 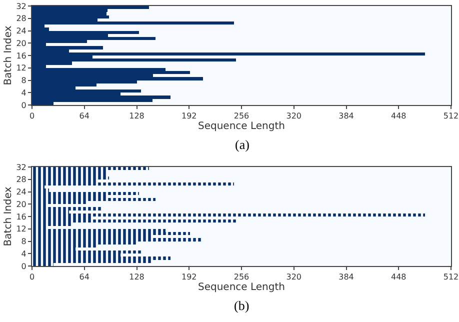 I want to click on text: (b), so click(x=242, y=305).